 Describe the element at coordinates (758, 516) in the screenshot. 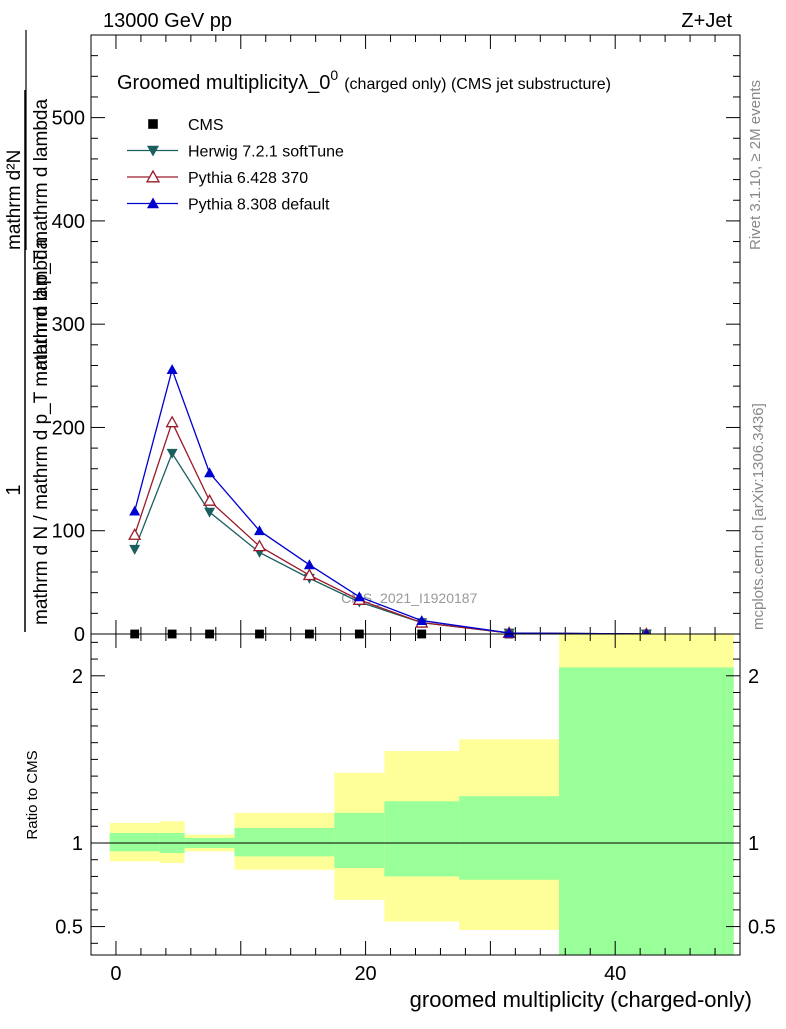

I see `mcplots-label: mcplots.cern.ch [arXiv:1306.3436]` at that location.